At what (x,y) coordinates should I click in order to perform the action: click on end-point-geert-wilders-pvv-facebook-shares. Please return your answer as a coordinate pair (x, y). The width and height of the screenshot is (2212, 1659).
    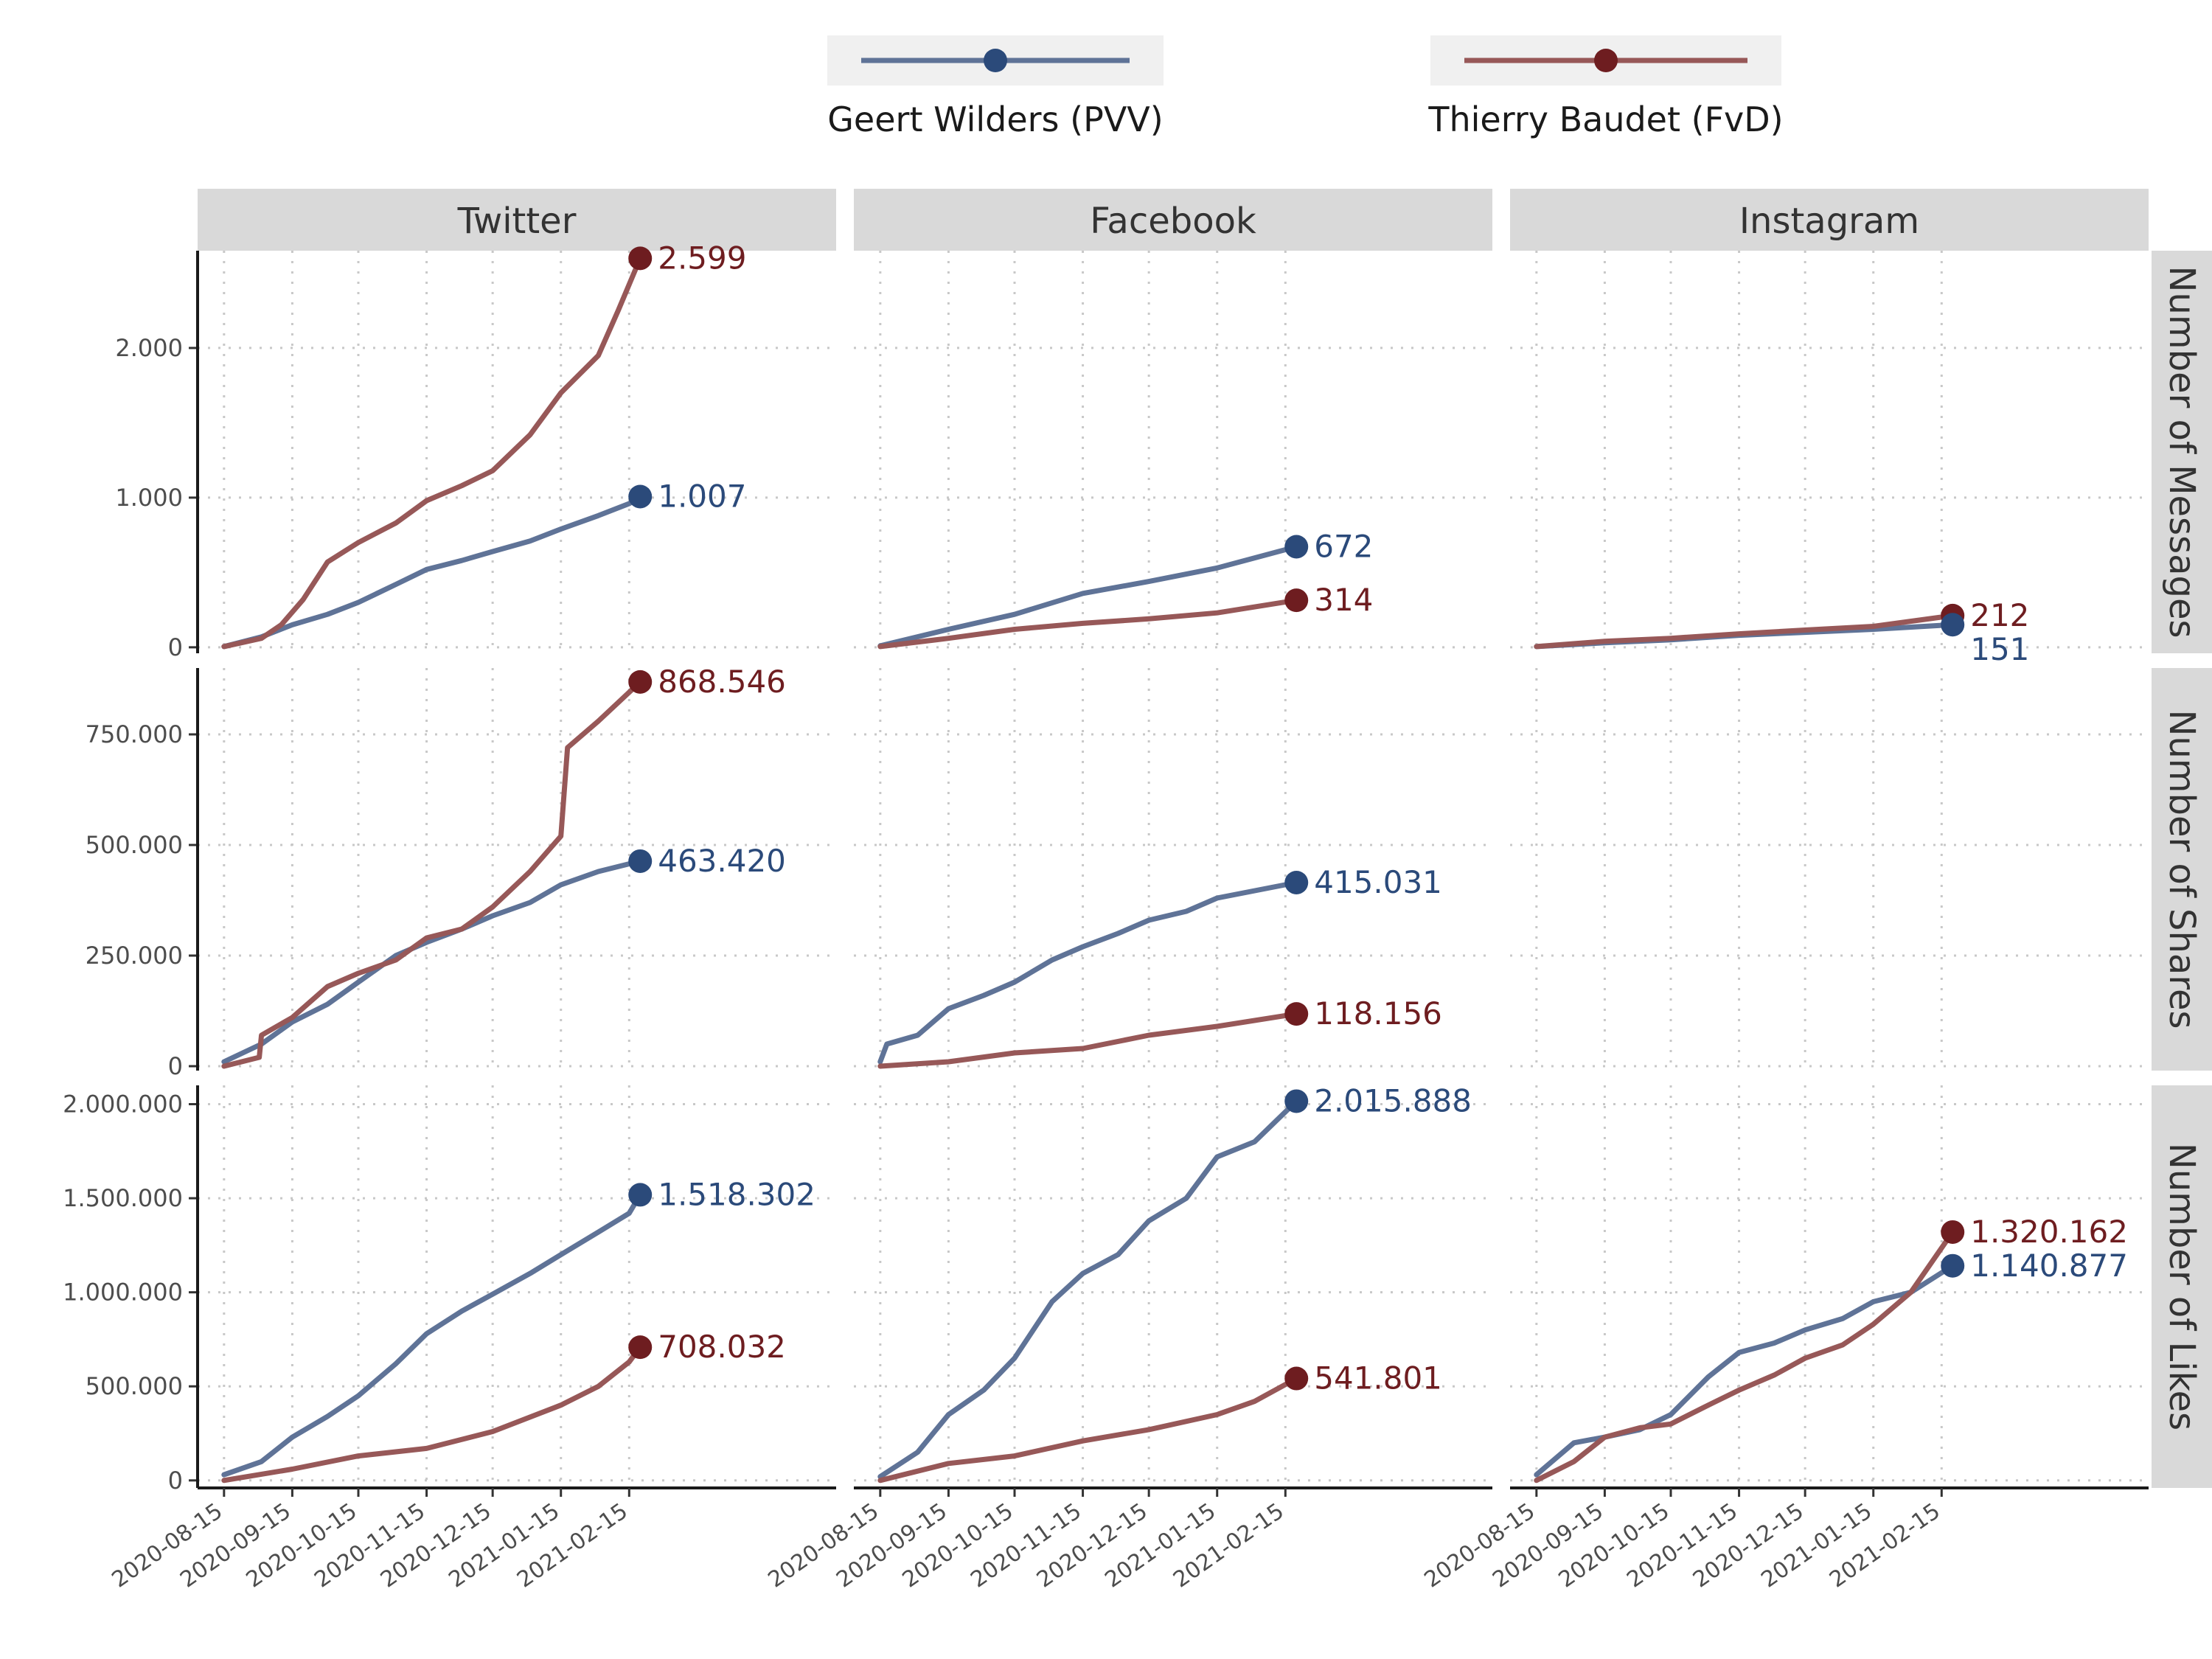
    Looking at the image, I should click on (1296, 882).